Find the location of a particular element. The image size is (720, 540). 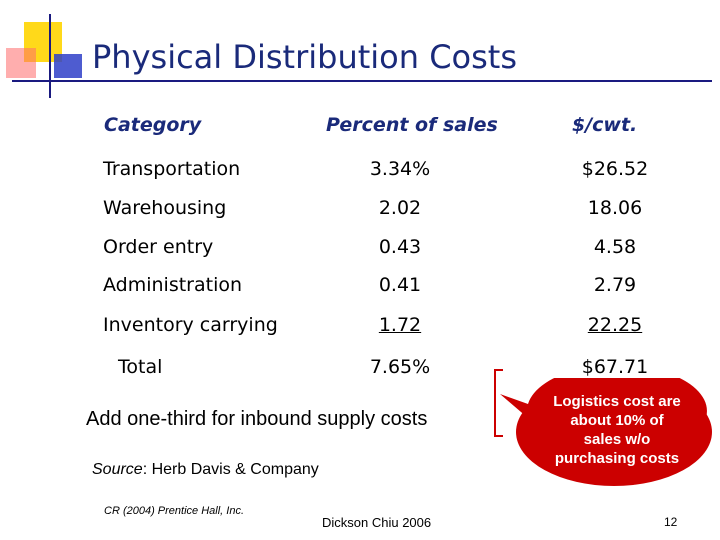

table-row: Inventory carrying 1.72 22.25 is located at coordinates (360, 329).